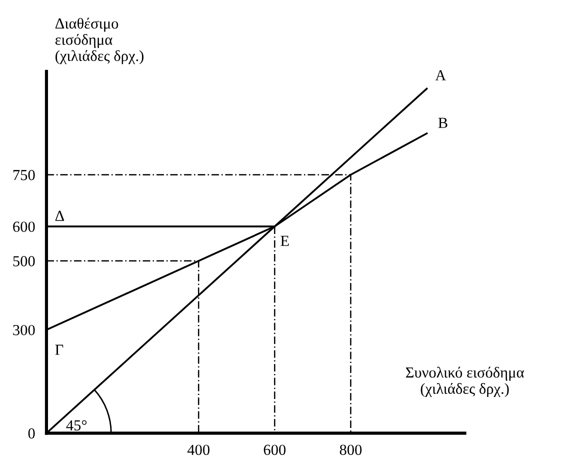  I want to click on y-tick-label: 500, so click(24, 261).